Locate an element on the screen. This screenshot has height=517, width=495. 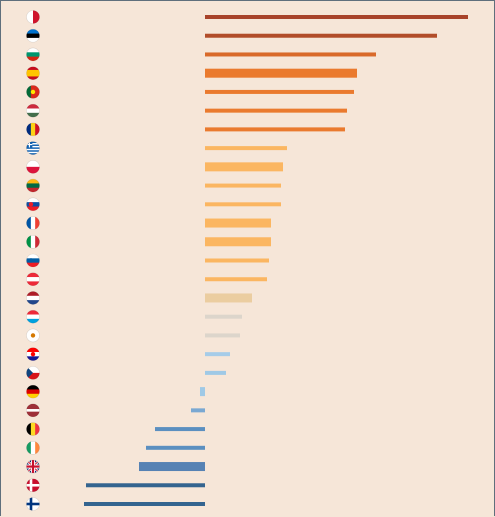
luxembourg-flag-icon is located at coordinates (33, 316).